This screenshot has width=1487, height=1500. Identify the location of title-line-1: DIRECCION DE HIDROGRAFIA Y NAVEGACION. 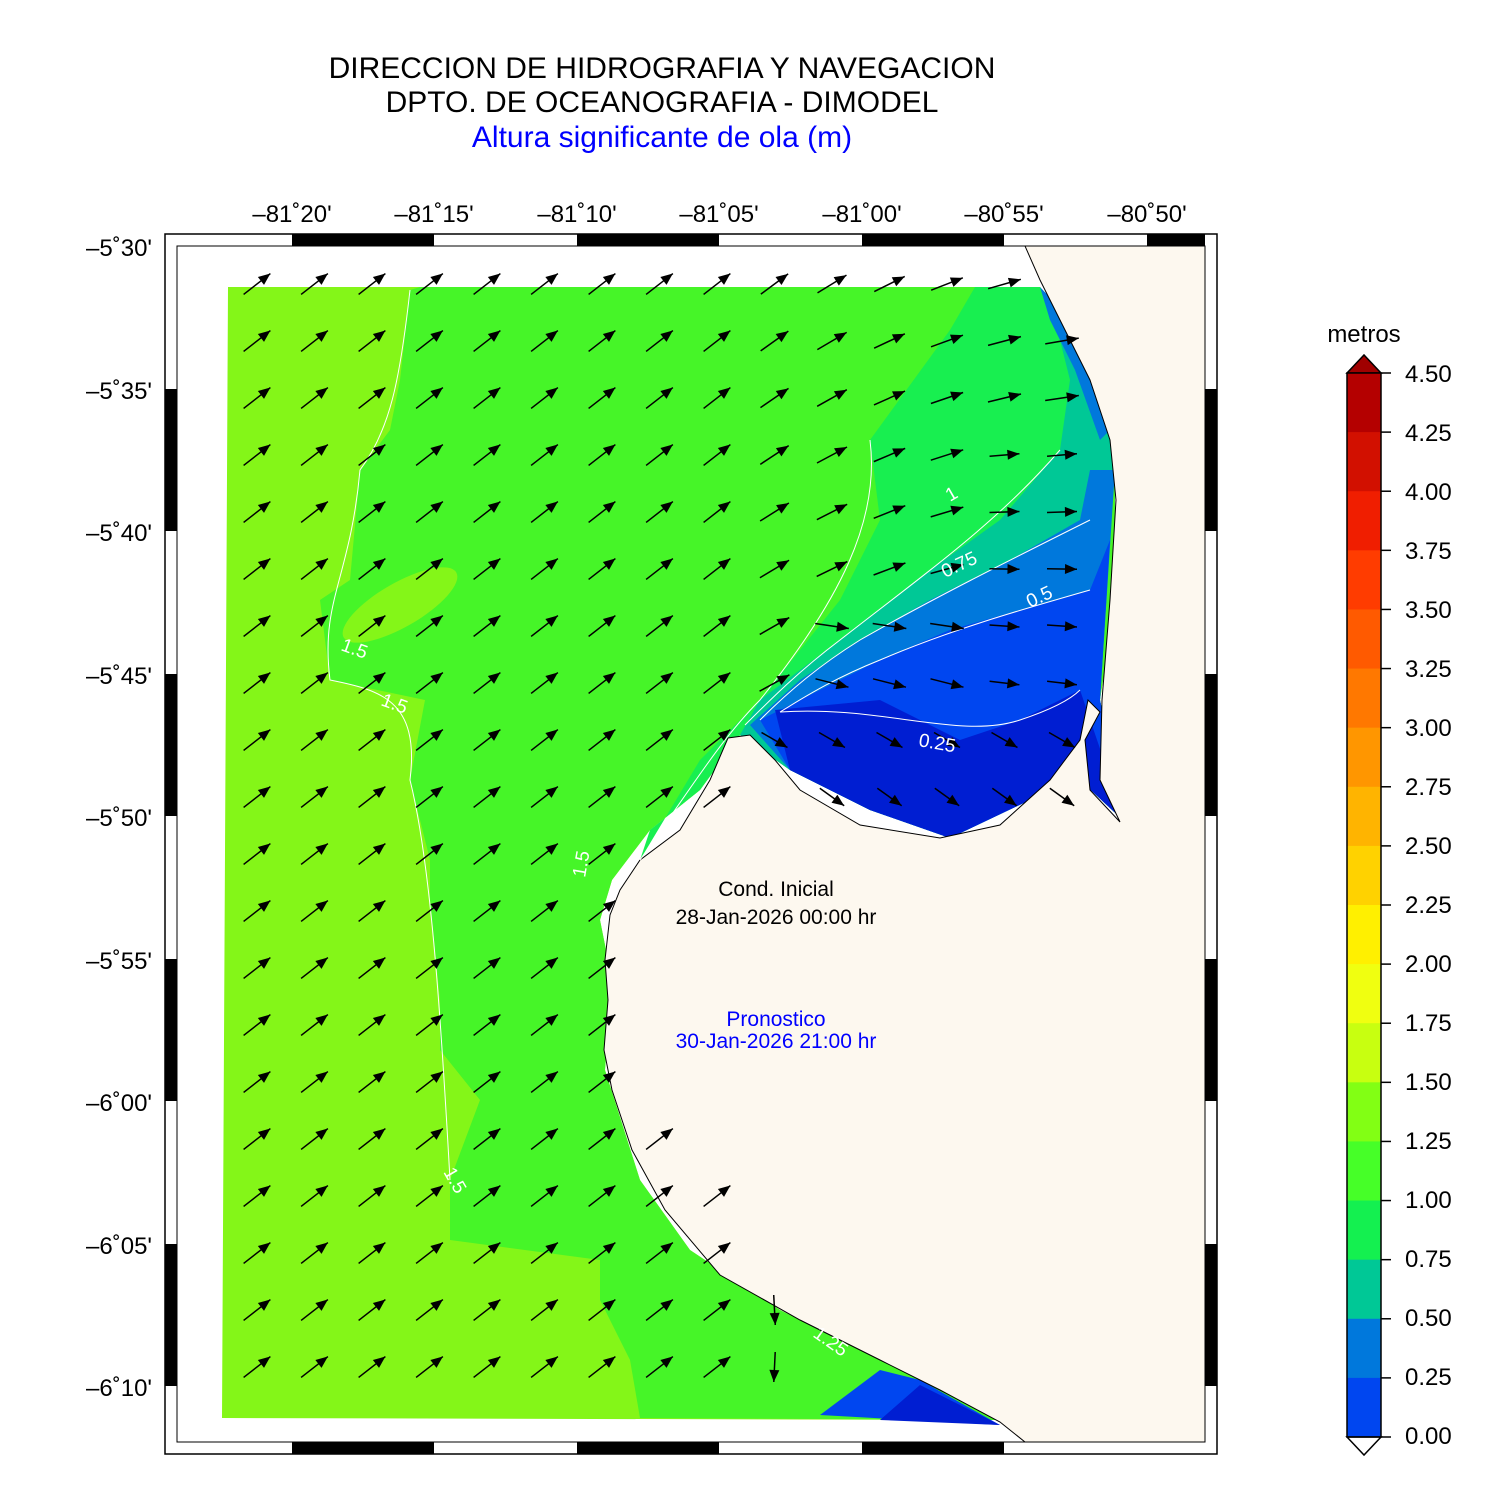
(662, 68).